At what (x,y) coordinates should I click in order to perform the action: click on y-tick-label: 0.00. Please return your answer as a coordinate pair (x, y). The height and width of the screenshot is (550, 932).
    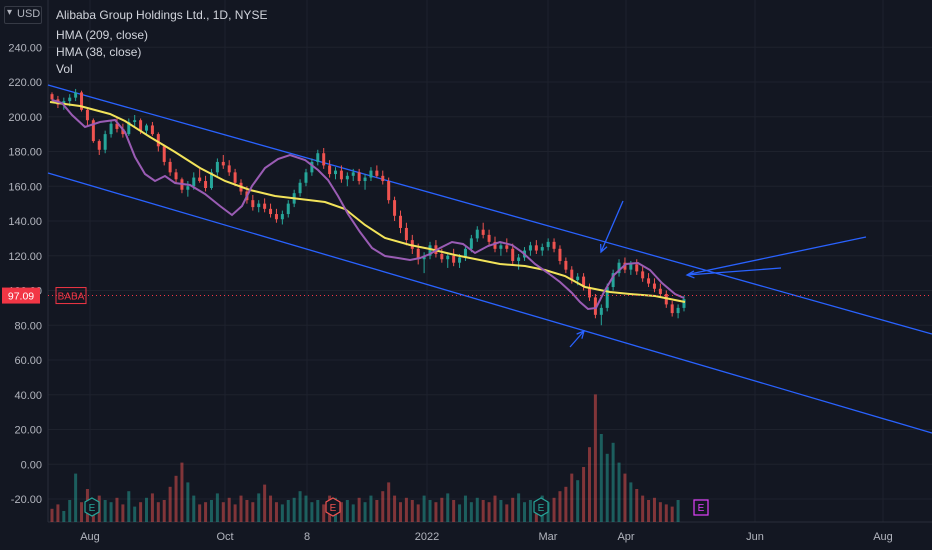
    Looking at the image, I should click on (31, 465).